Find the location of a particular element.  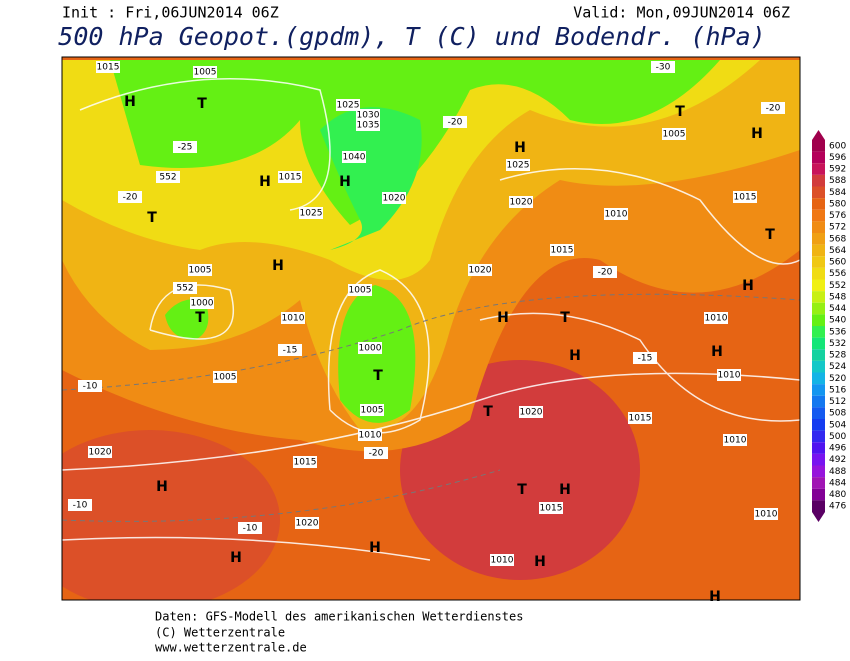

legend-label: 504 is located at coordinates (837, 425).